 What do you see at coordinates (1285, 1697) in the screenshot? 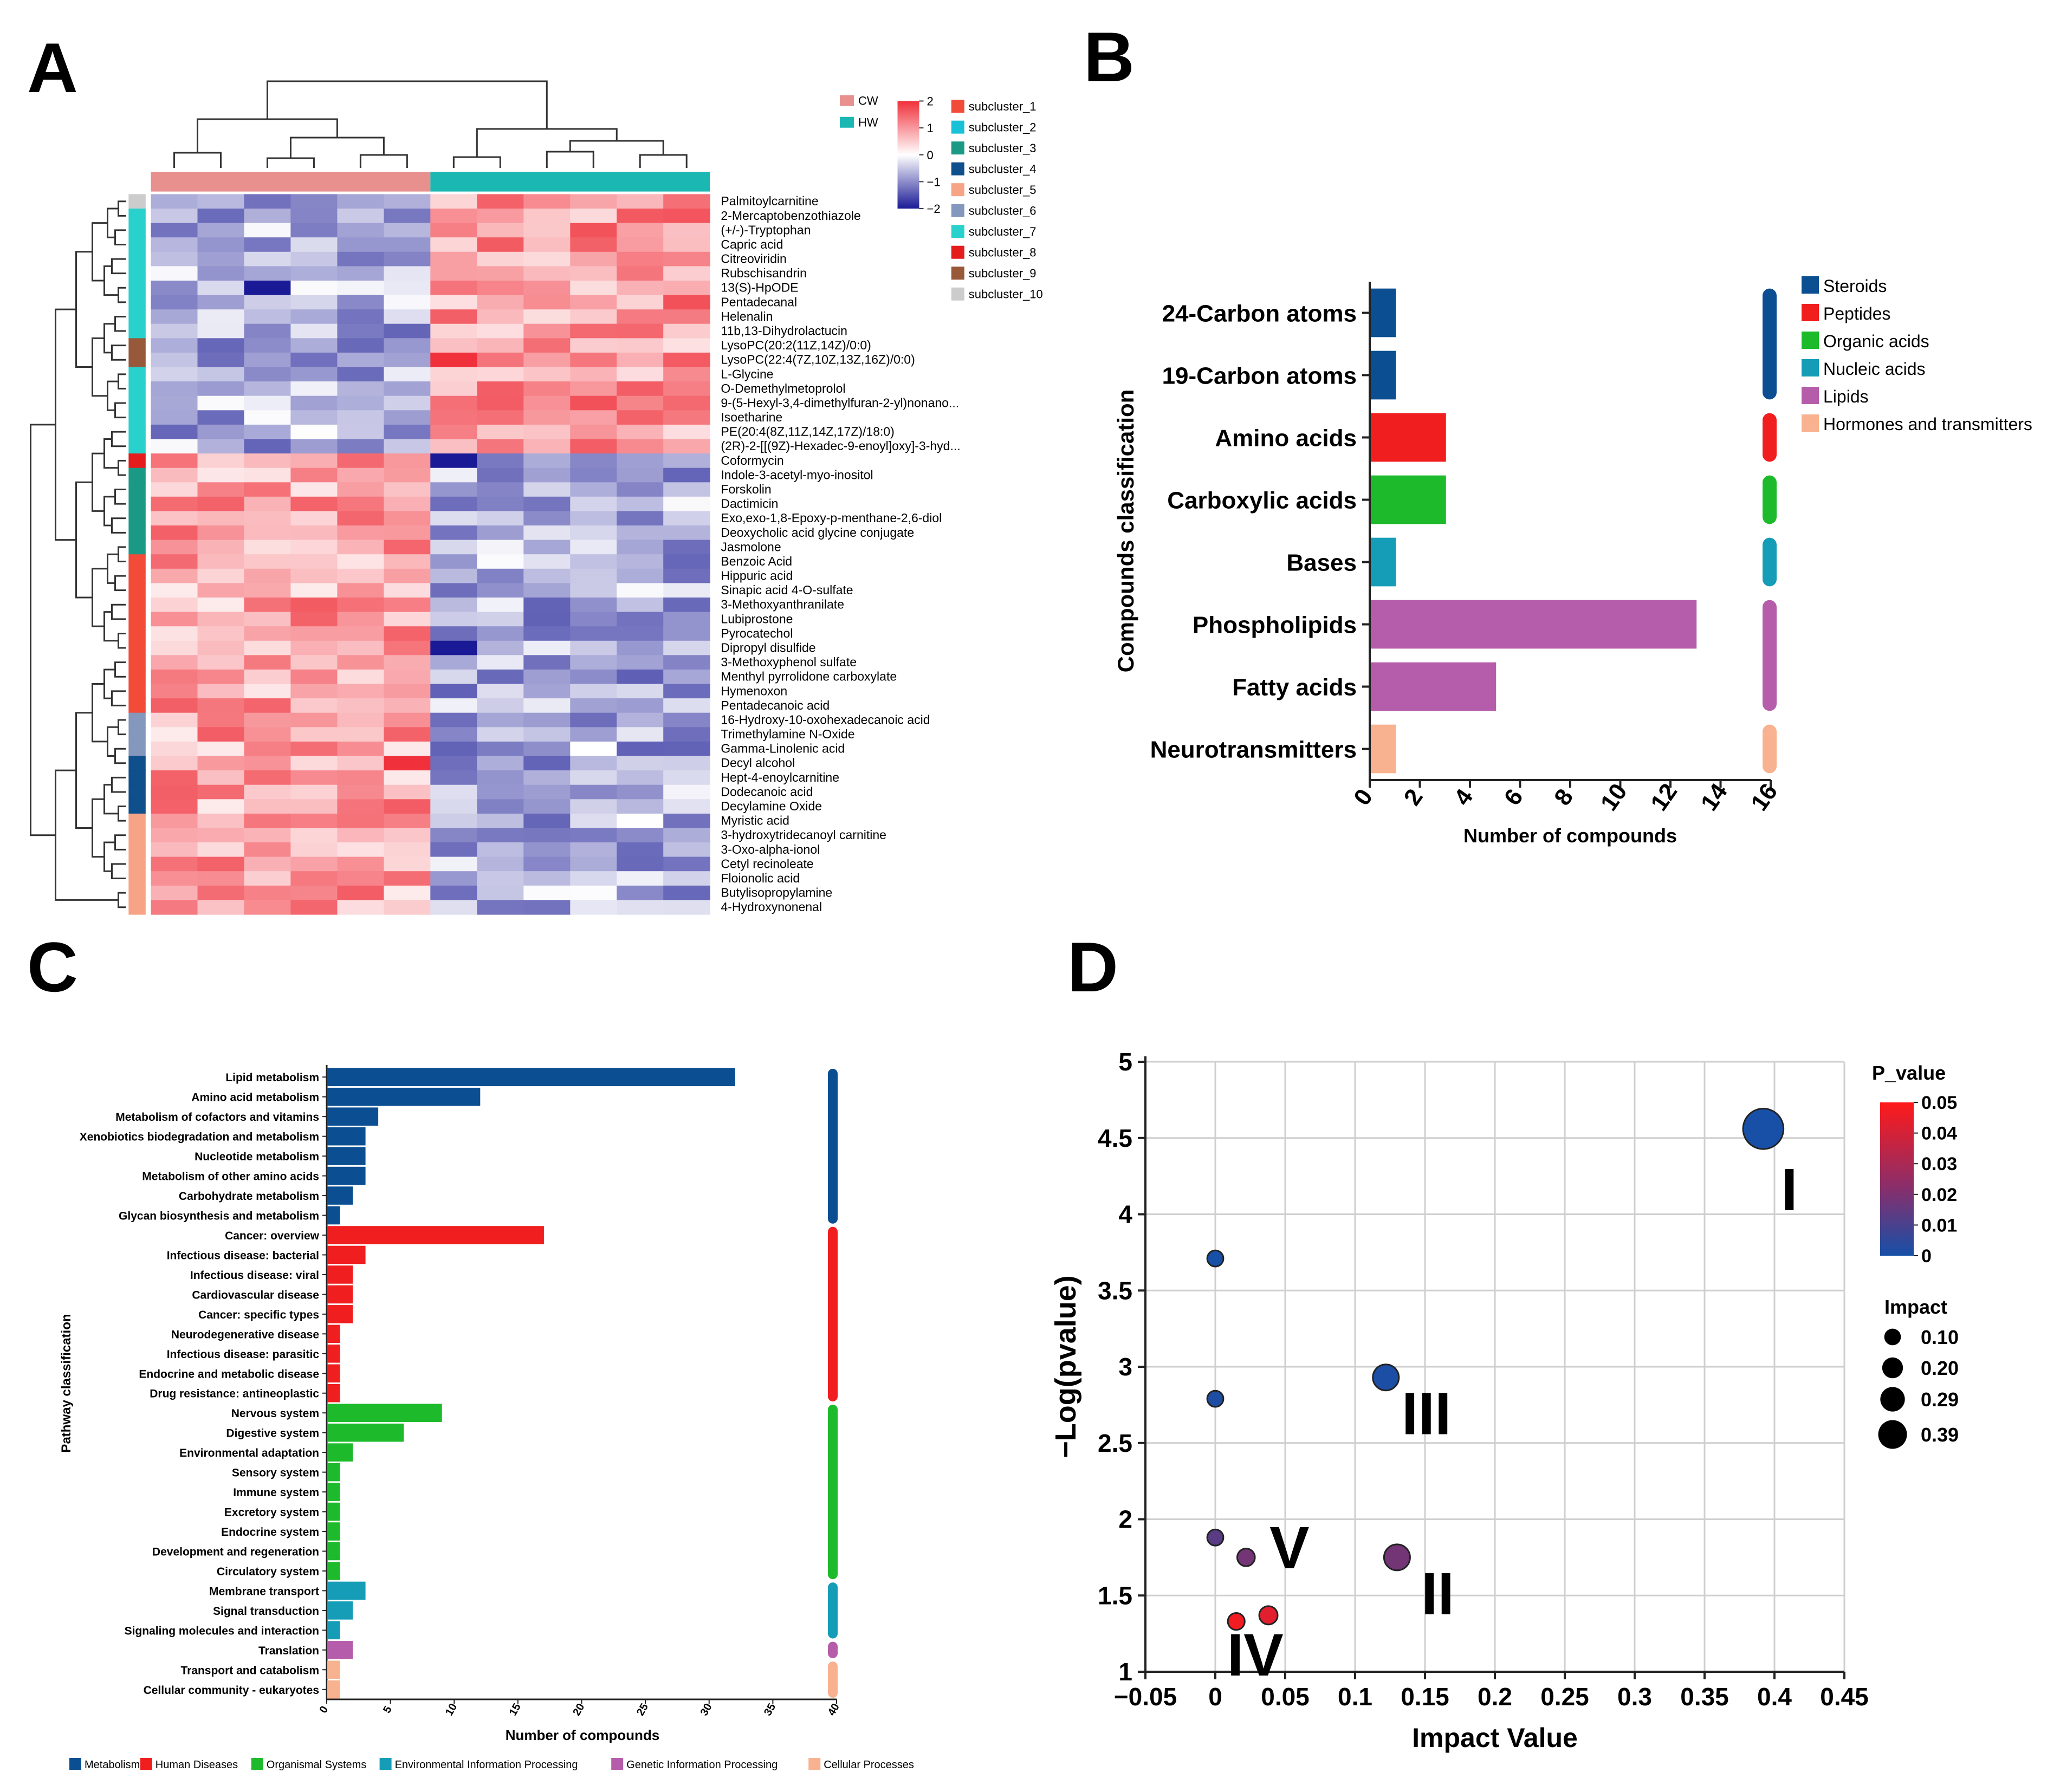
I see `x-tick-label: 0.05` at bounding box center [1285, 1697].